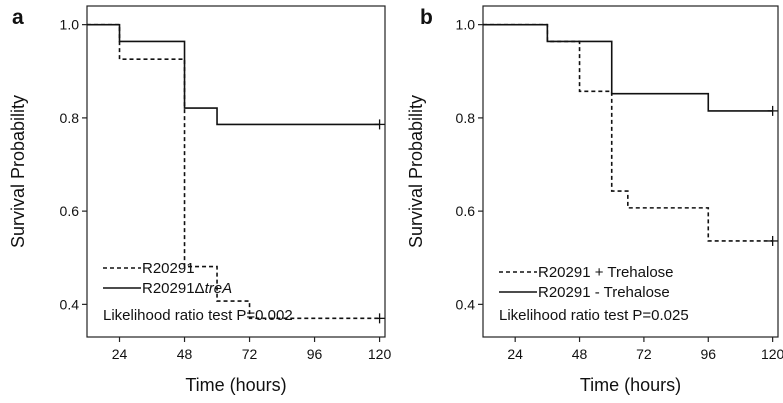 This screenshot has height=403, width=783. Describe the element at coordinates (198, 315) in the screenshot. I see `panel-a-likelihood-test-annotation: Likelihood ratio test P=0.002` at that location.